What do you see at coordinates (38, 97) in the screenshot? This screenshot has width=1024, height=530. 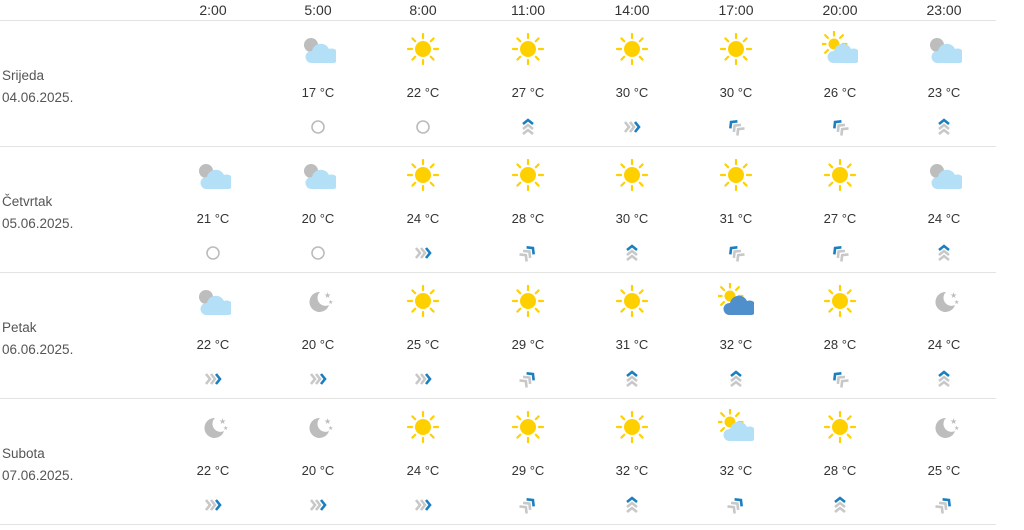 I see `day-date: 04.06.2025.` at bounding box center [38, 97].